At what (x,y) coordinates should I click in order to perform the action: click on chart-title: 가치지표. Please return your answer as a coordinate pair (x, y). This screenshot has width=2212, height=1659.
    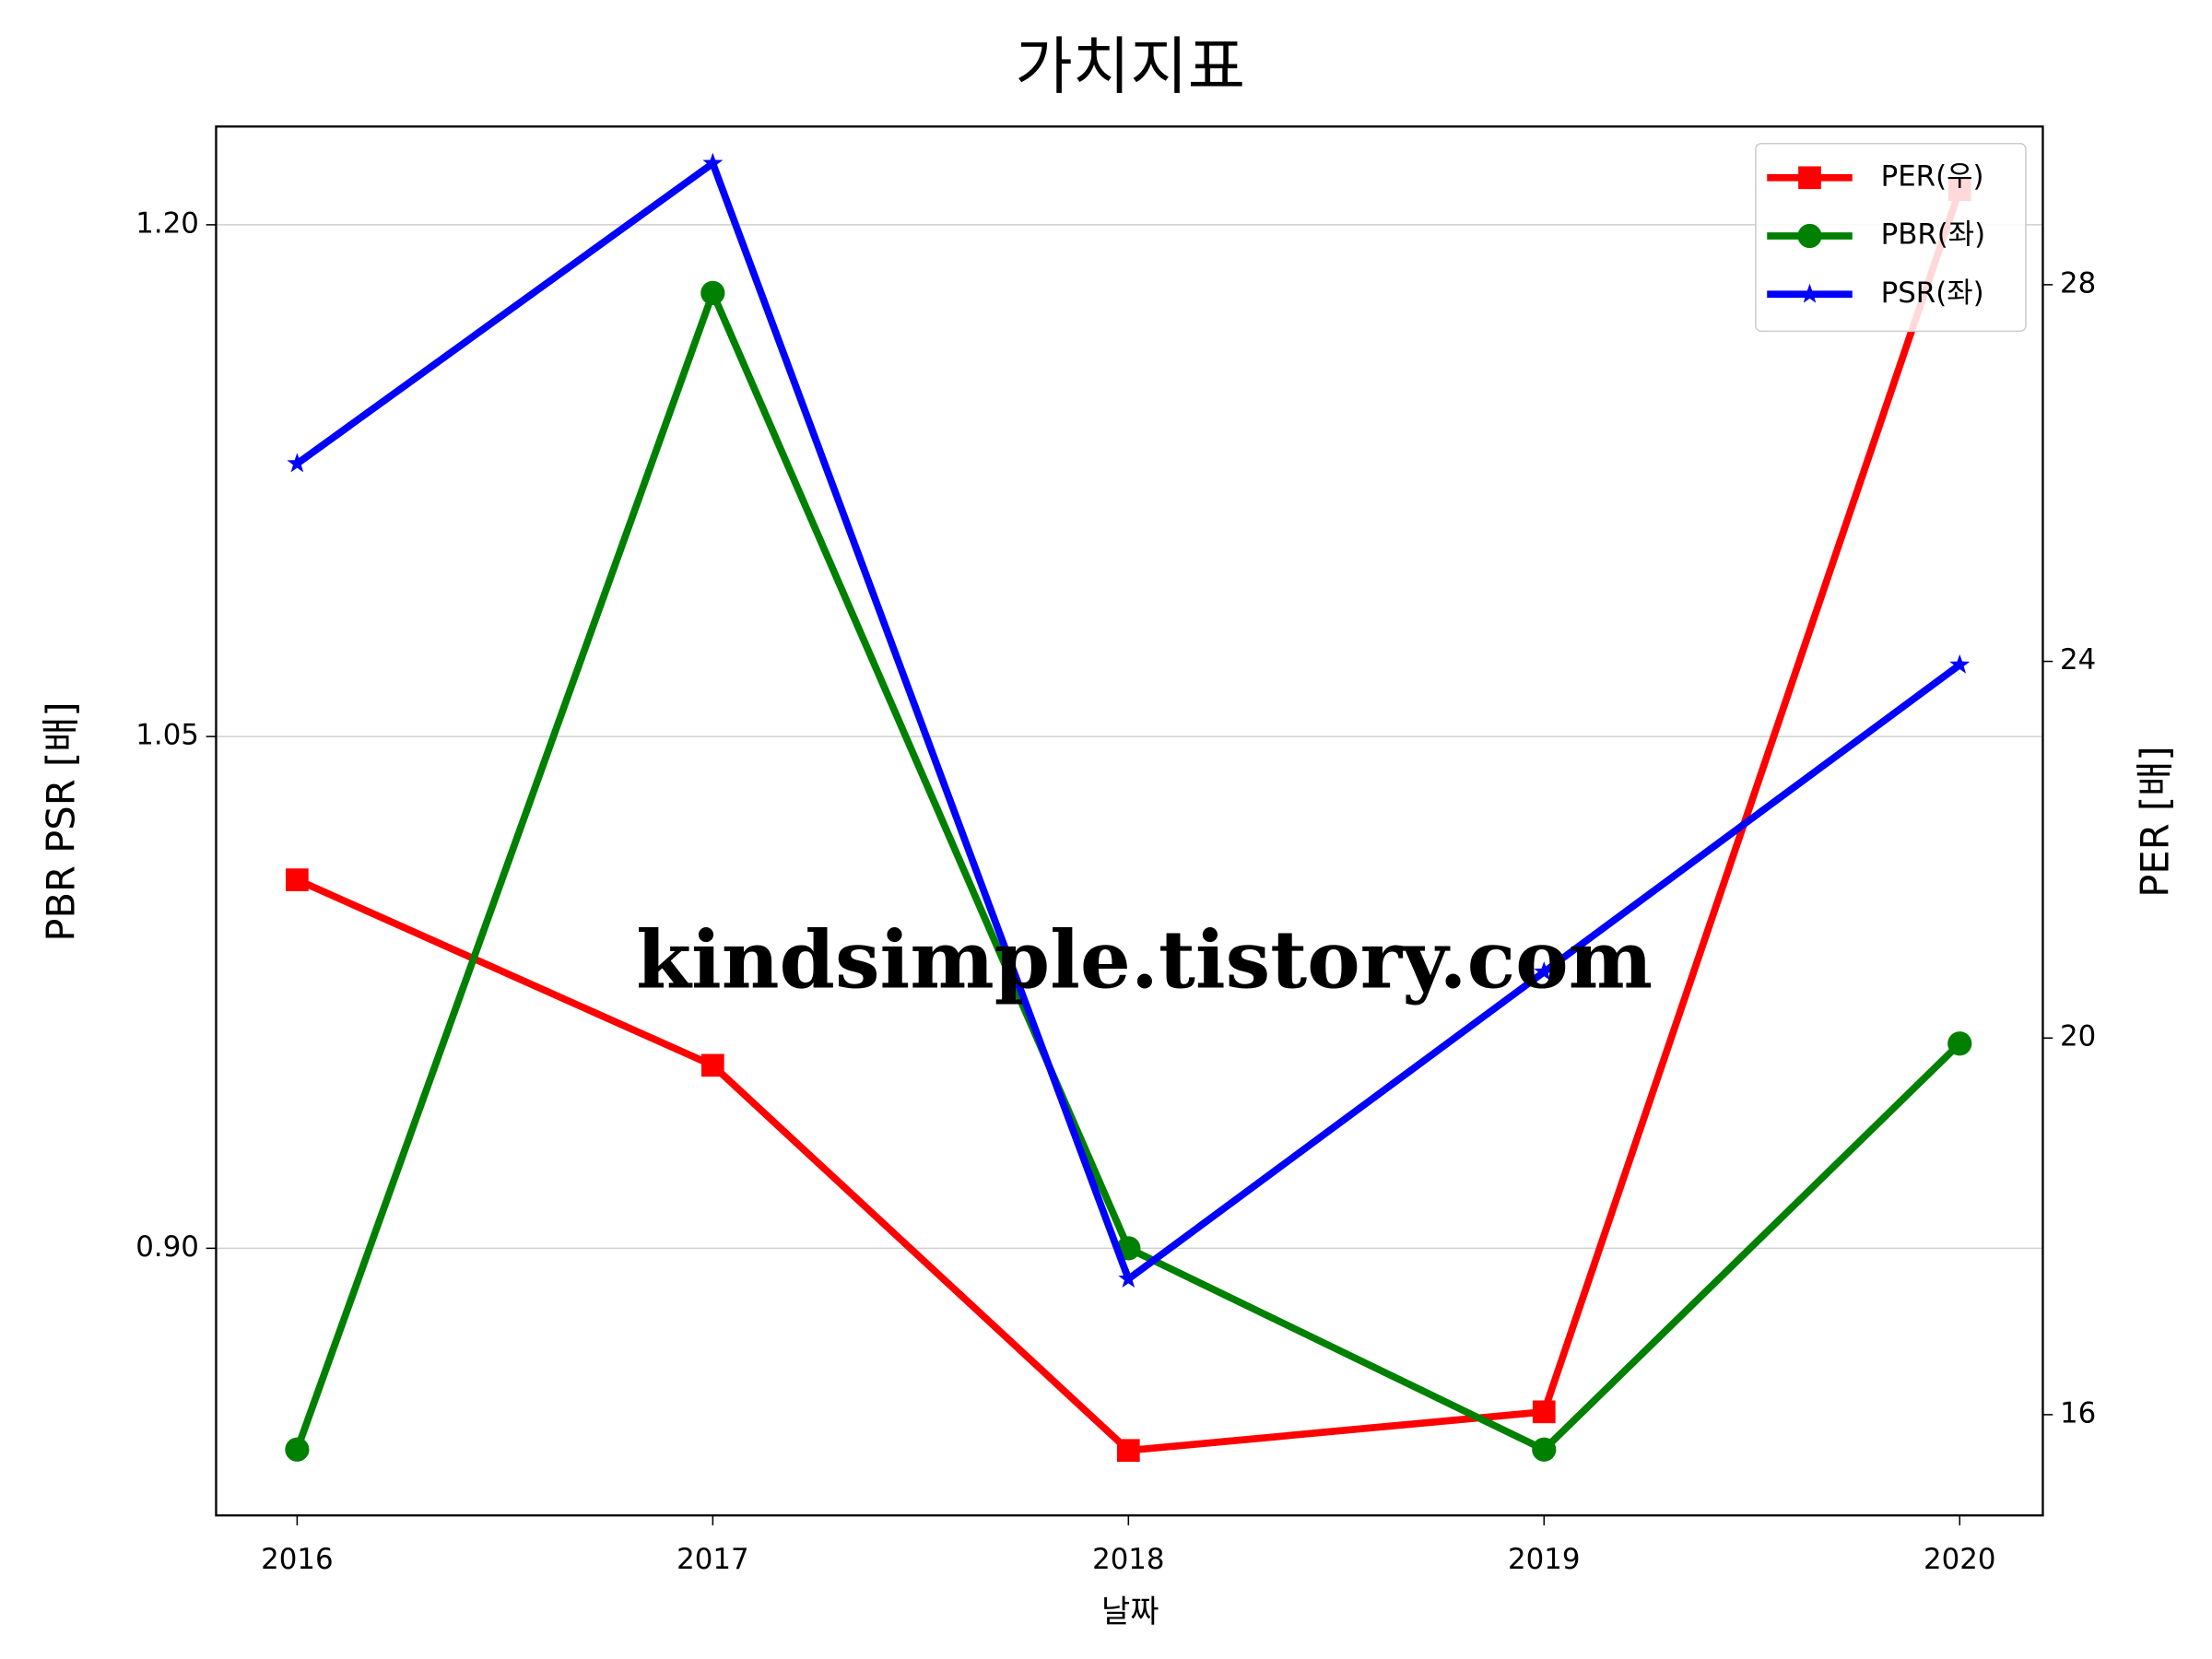
    Looking at the image, I should click on (1130, 67).